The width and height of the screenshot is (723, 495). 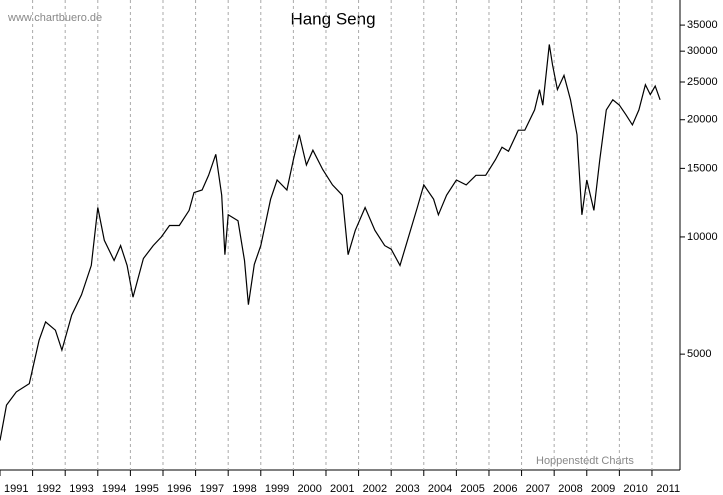 I want to click on x-tick-label: 2006, so click(x=505, y=489).